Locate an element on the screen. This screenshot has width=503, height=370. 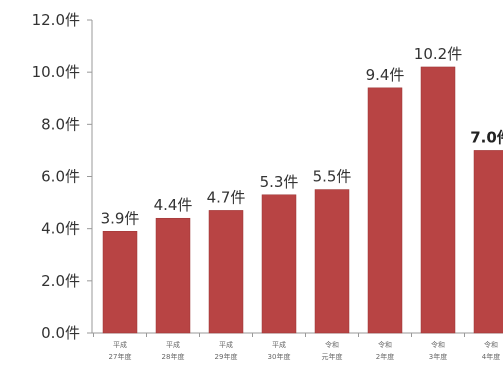
x-tick-label: 4年度 is located at coordinates (491, 356).